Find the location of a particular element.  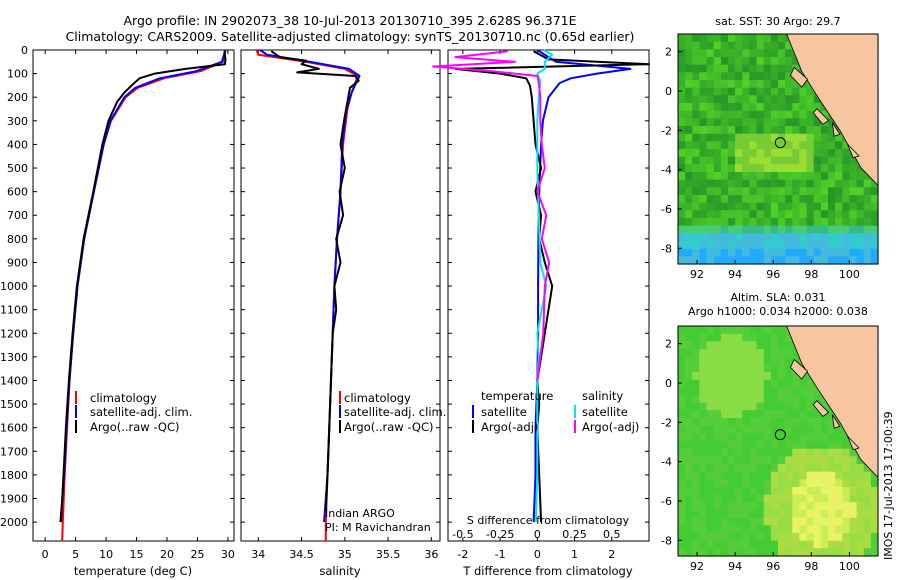

map-x-tick-label: 92 is located at coordinates (697, 566).